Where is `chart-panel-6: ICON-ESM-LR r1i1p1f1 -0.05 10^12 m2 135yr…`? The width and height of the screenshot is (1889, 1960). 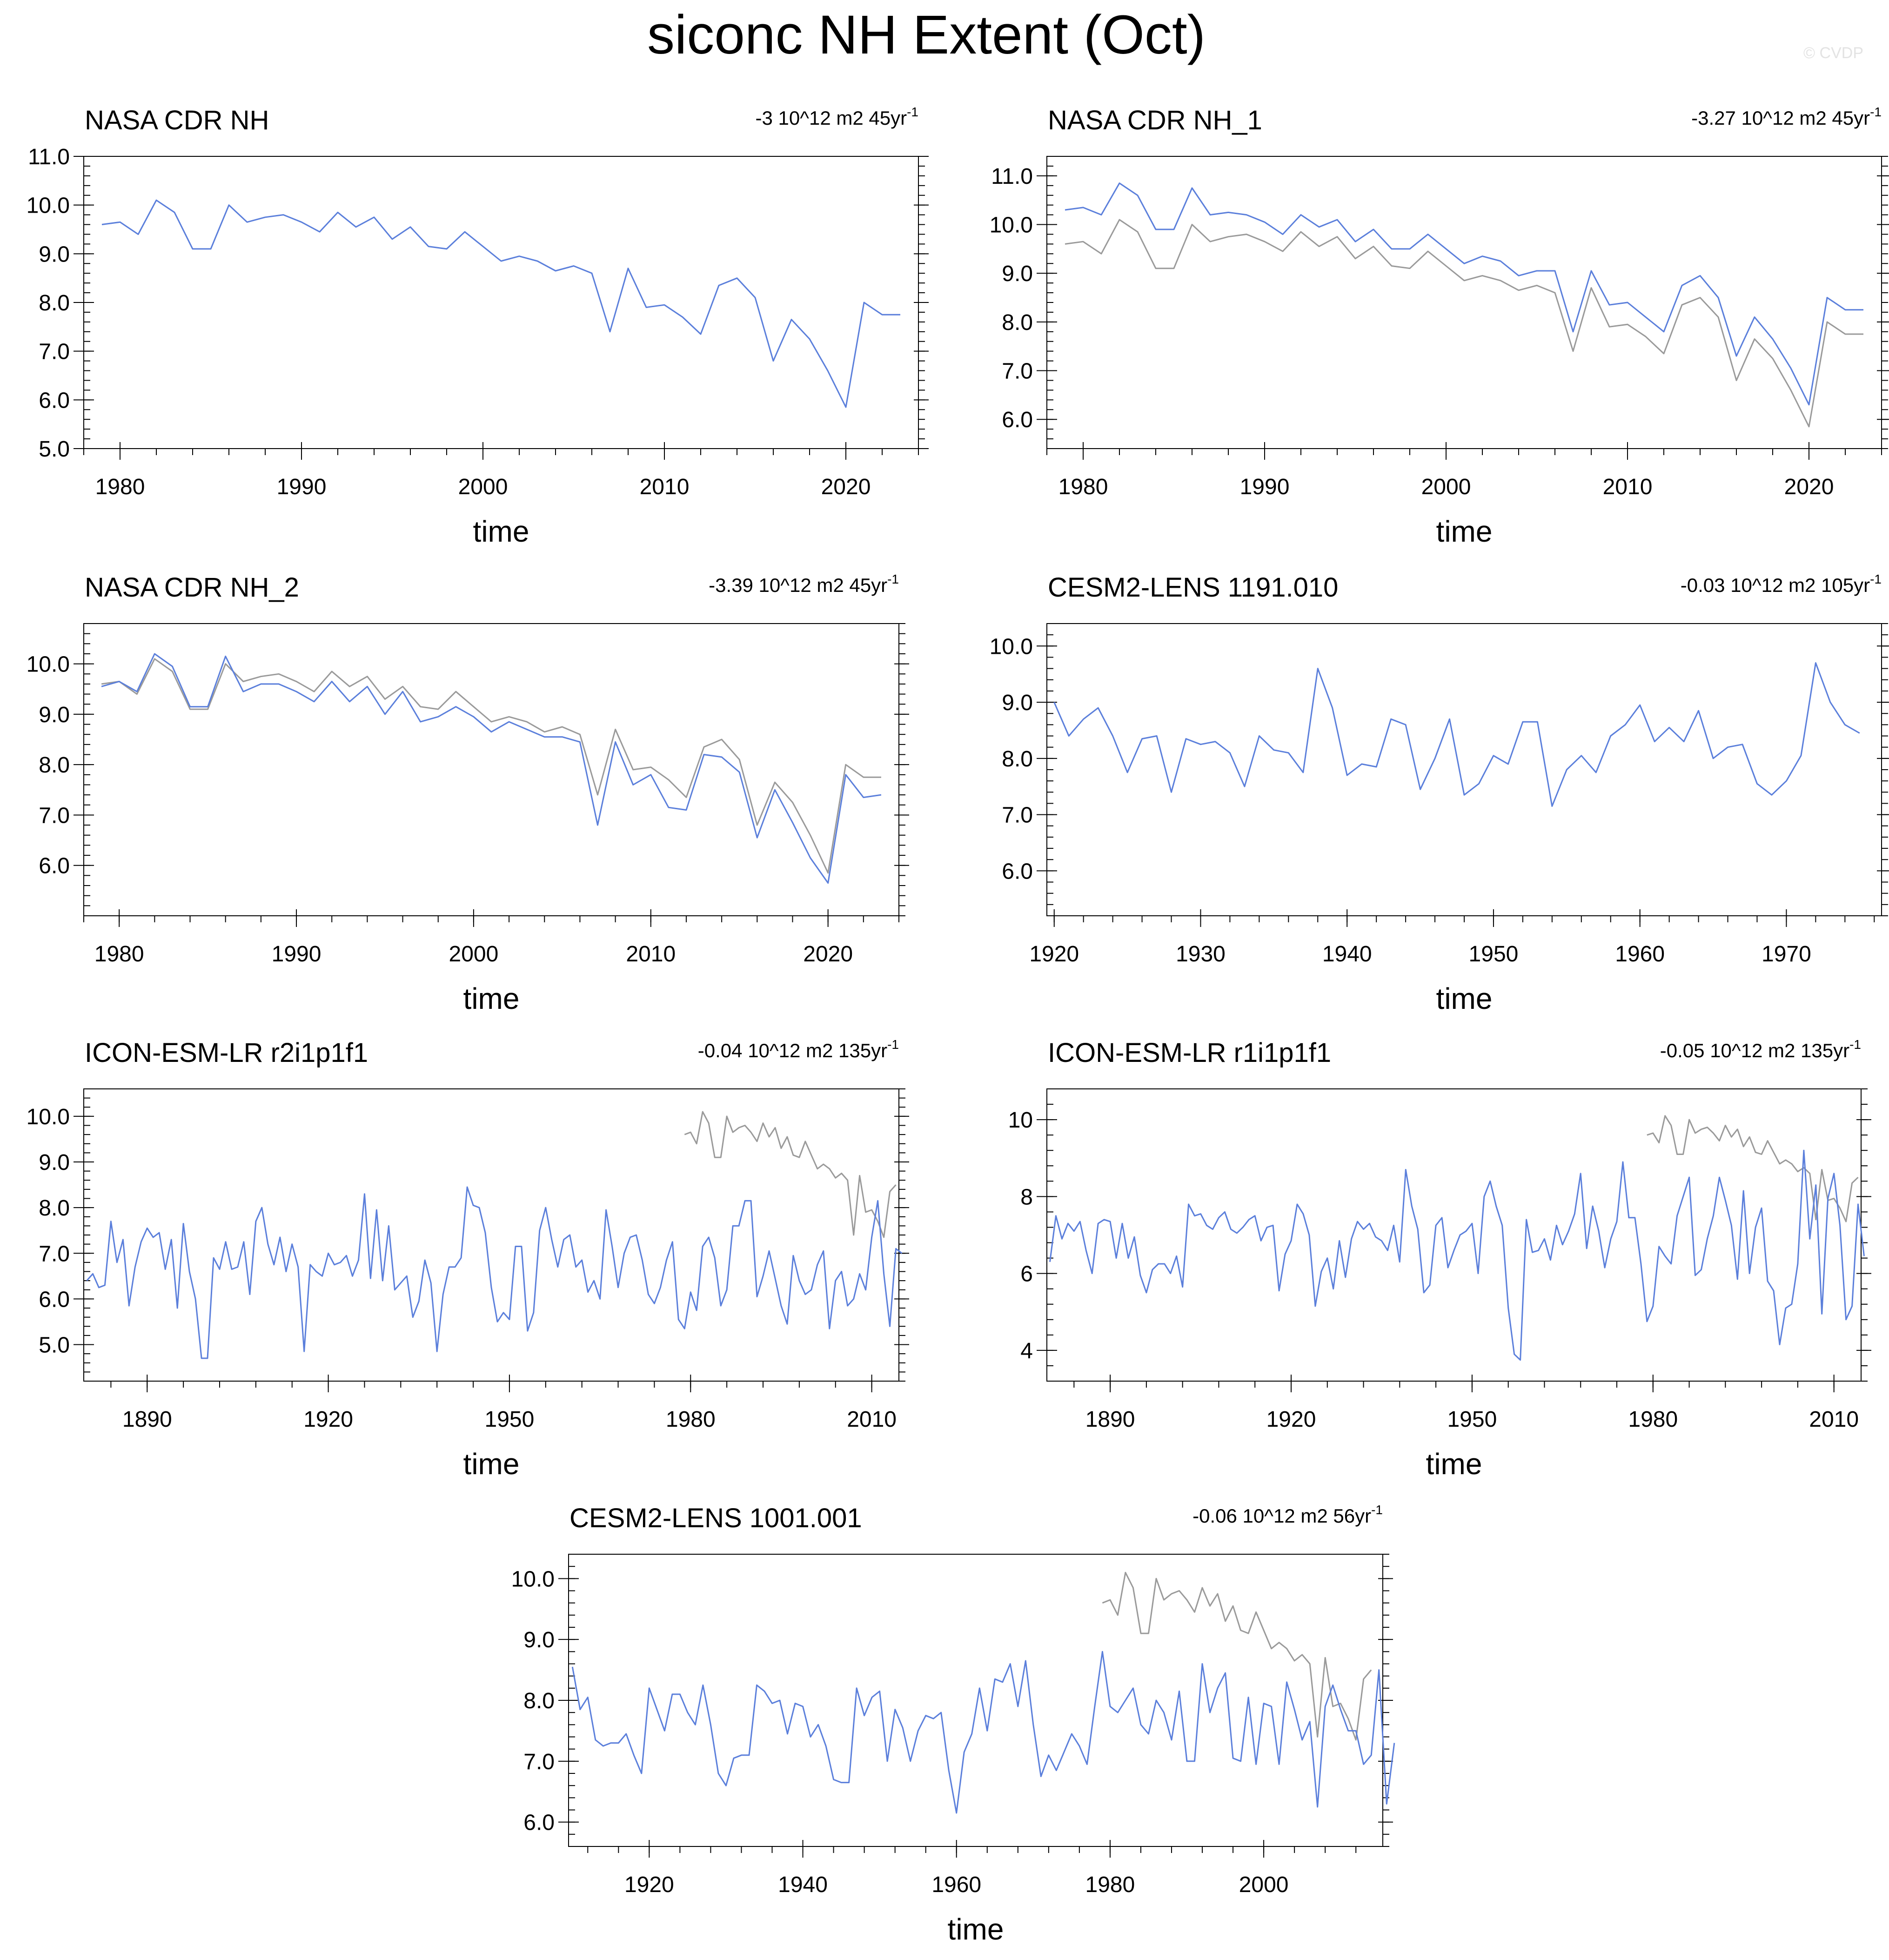
chart-panel-6: ICON-ESM-LR r1i1p1f1 -0.05 10^12 m2 135yr… is located at coordinates (1439, 1259).